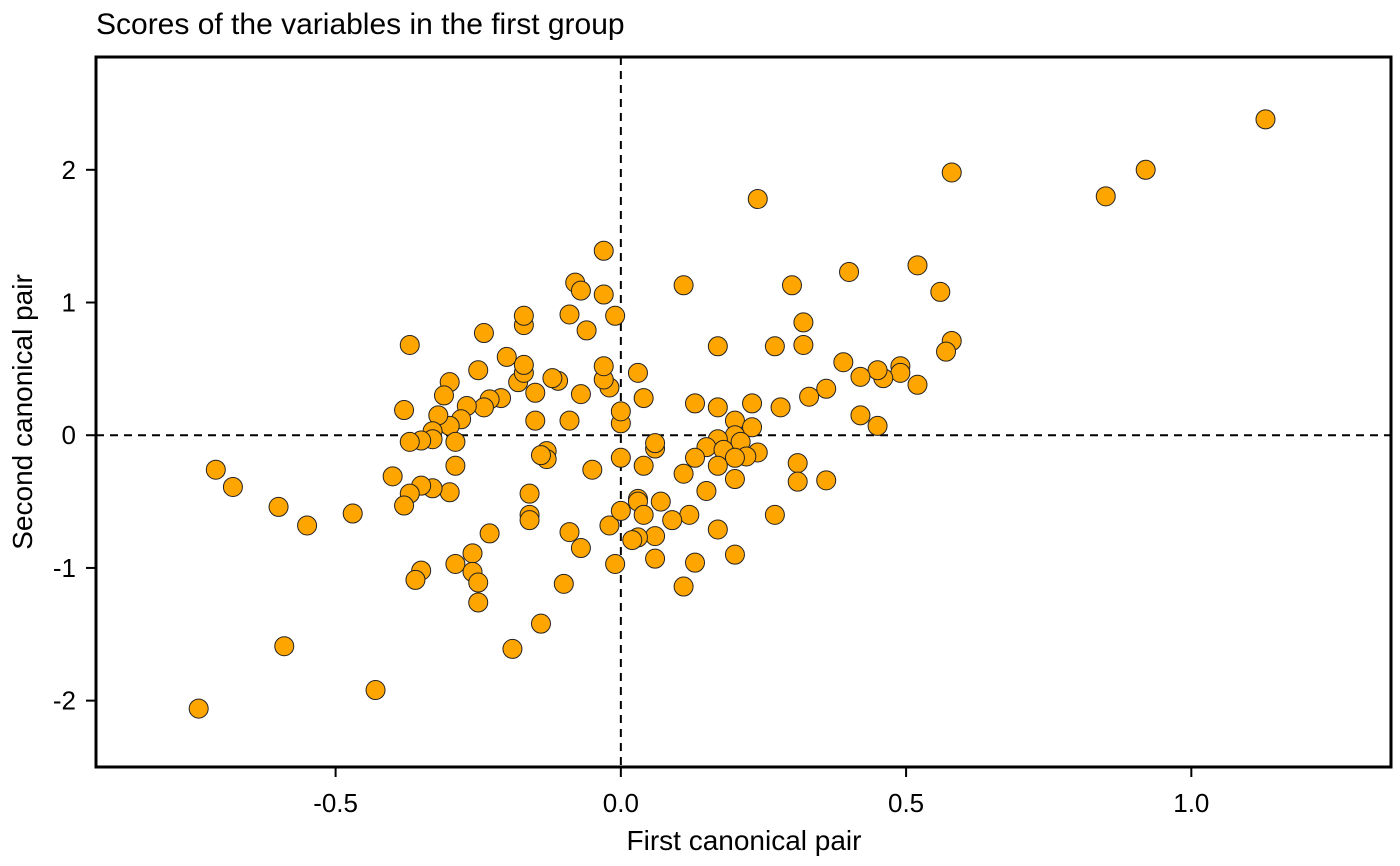  Describe the element at coordinates (744, 840) in the screenshot. I see `x-axis-label: First canonical pair` at that location.